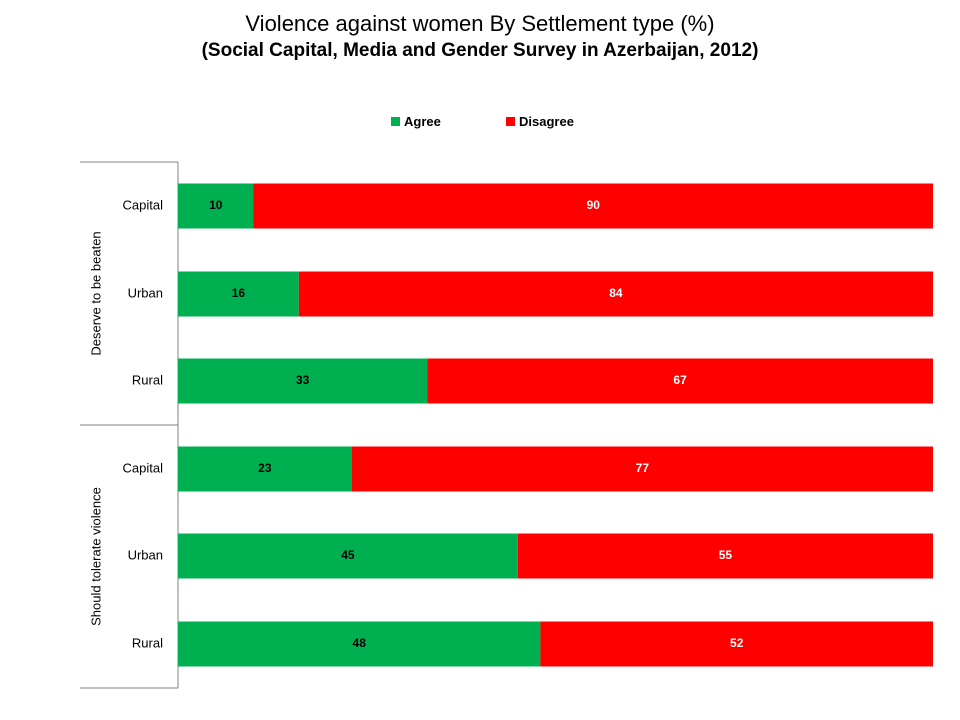 This screenshot has height=720, width=960. I want to click on legend-label-disagree: Disagree, so click(546, 121).